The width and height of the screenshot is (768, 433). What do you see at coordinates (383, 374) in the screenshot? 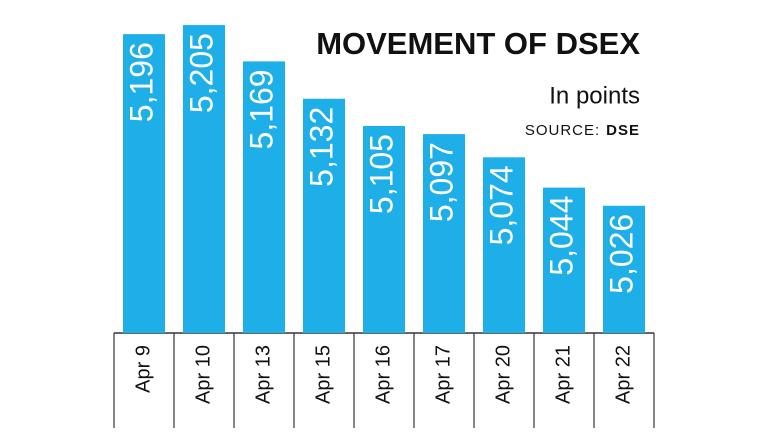
I see `x-tick-label: Apr 16` at bounding box center [383, 374].